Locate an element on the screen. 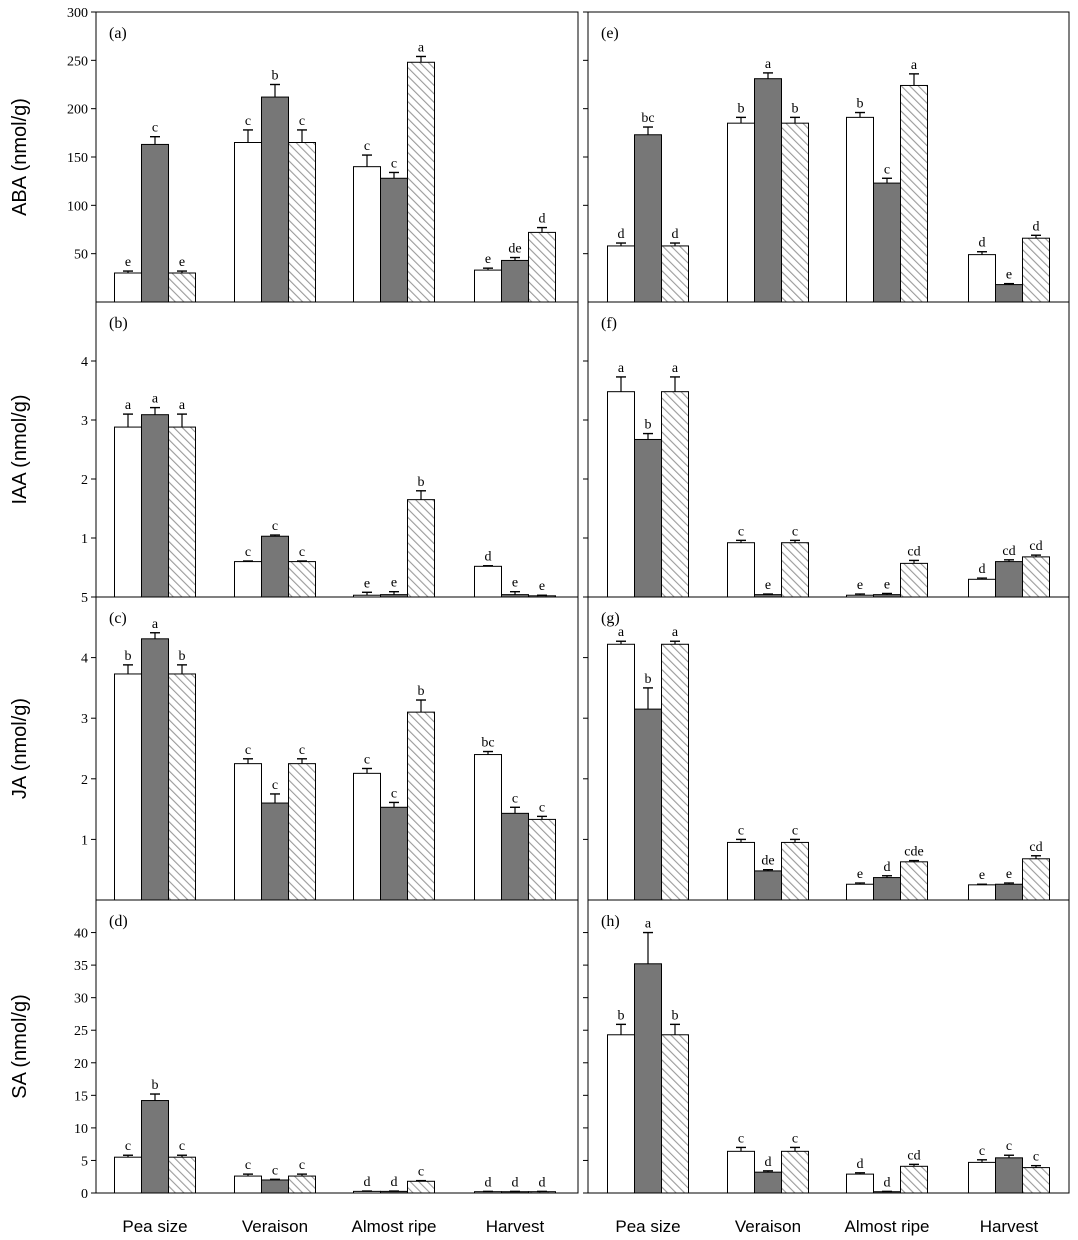 The image size is (1078, 1240). panel-label: (g) is located at coordinates (610, 618).